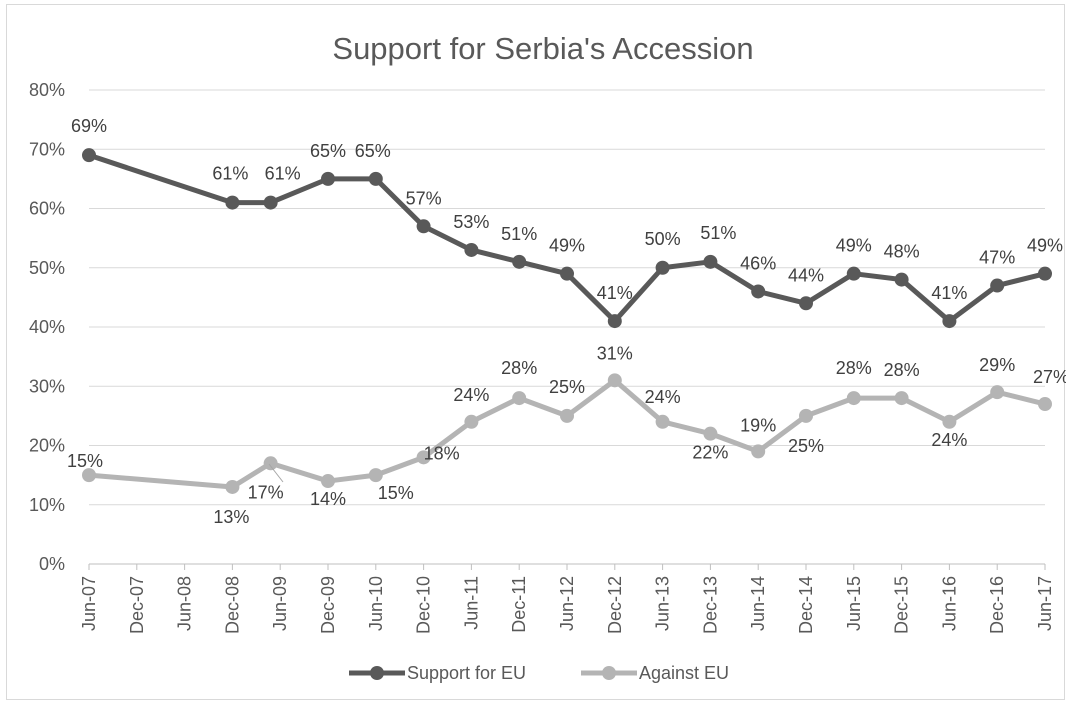  Describe the element at coordinates (806, 605) in the screenshot. I see `x-tick-label: Dec-14` at that location.